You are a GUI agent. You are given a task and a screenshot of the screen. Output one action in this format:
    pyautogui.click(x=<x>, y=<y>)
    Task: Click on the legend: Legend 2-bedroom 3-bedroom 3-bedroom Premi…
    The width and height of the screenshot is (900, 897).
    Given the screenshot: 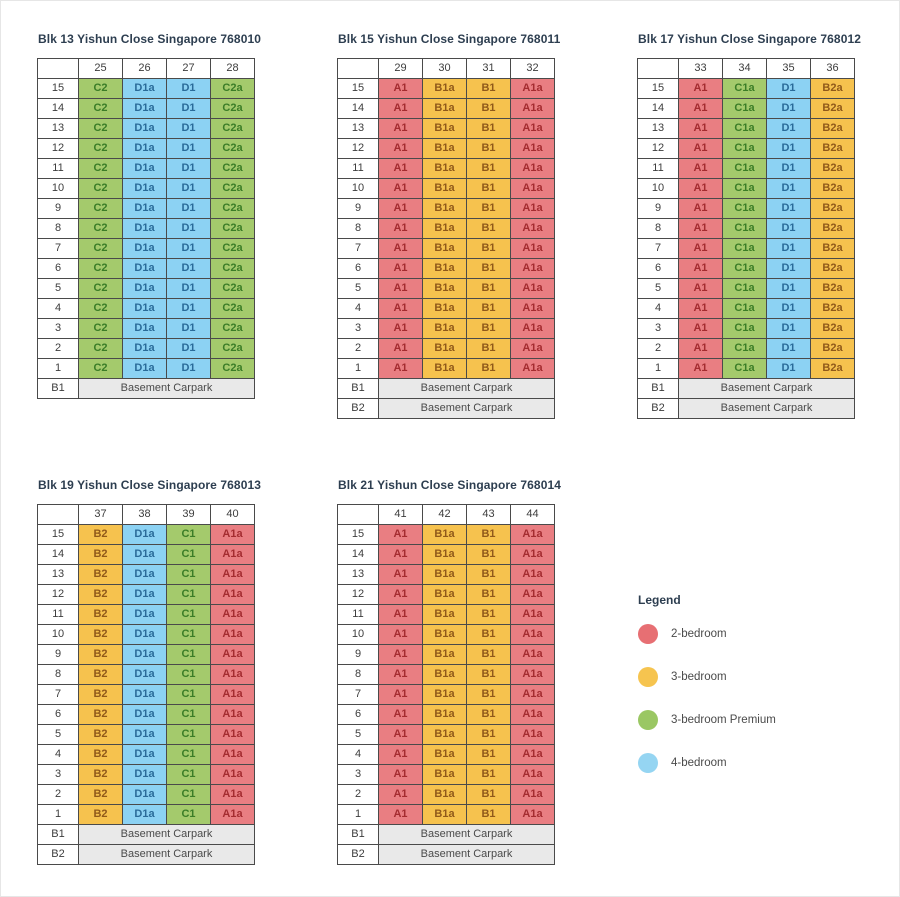 What is the action you would take?
    pyautogui.click(x=707, y=694)
    